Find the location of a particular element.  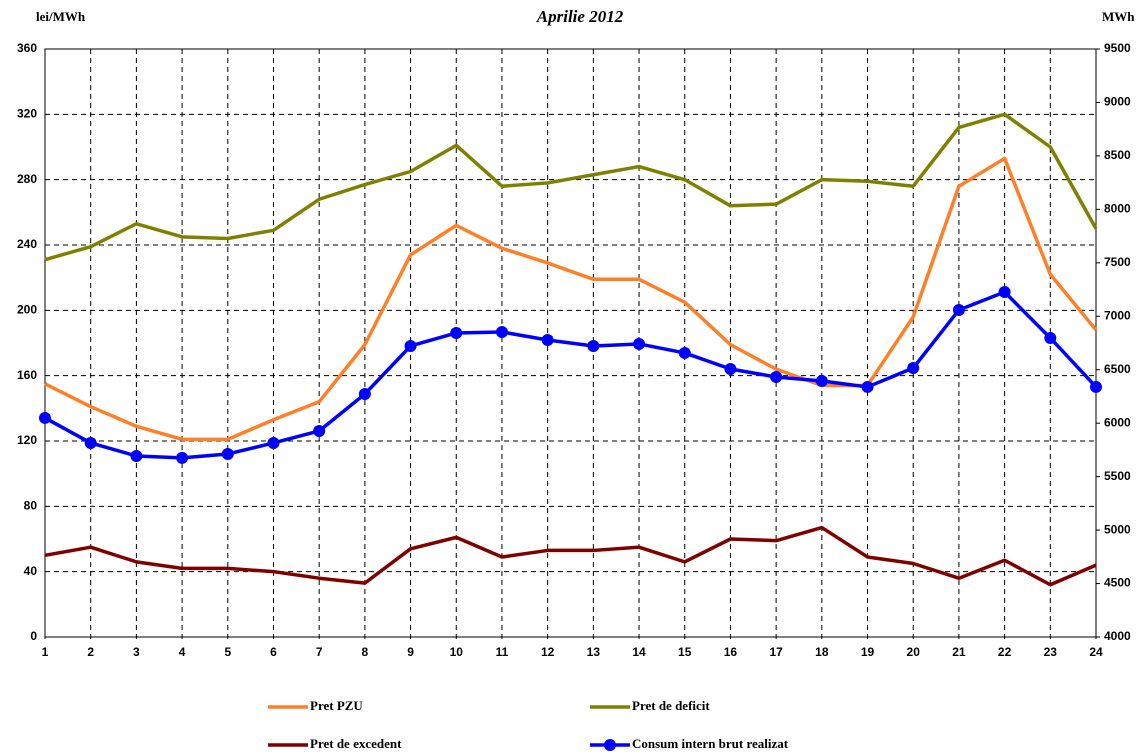

x-tick-label: 22 is located at coordinates (1005, 652).